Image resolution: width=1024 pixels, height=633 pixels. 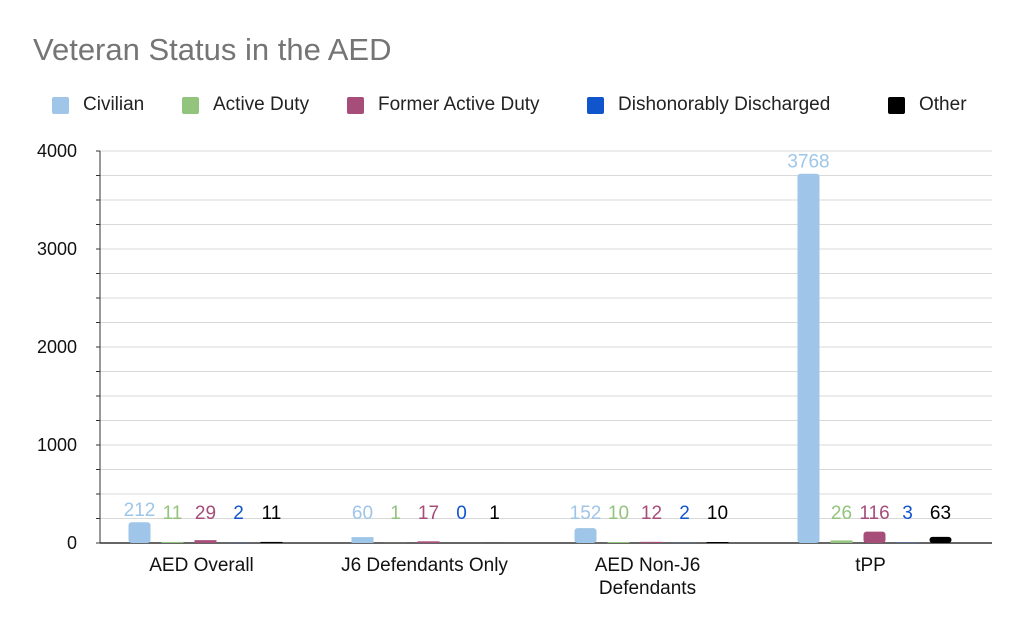 What do you see at coordinates (461, 513) in the screenshot?
I see `data-label: 0` at bounding box center [461, 513].